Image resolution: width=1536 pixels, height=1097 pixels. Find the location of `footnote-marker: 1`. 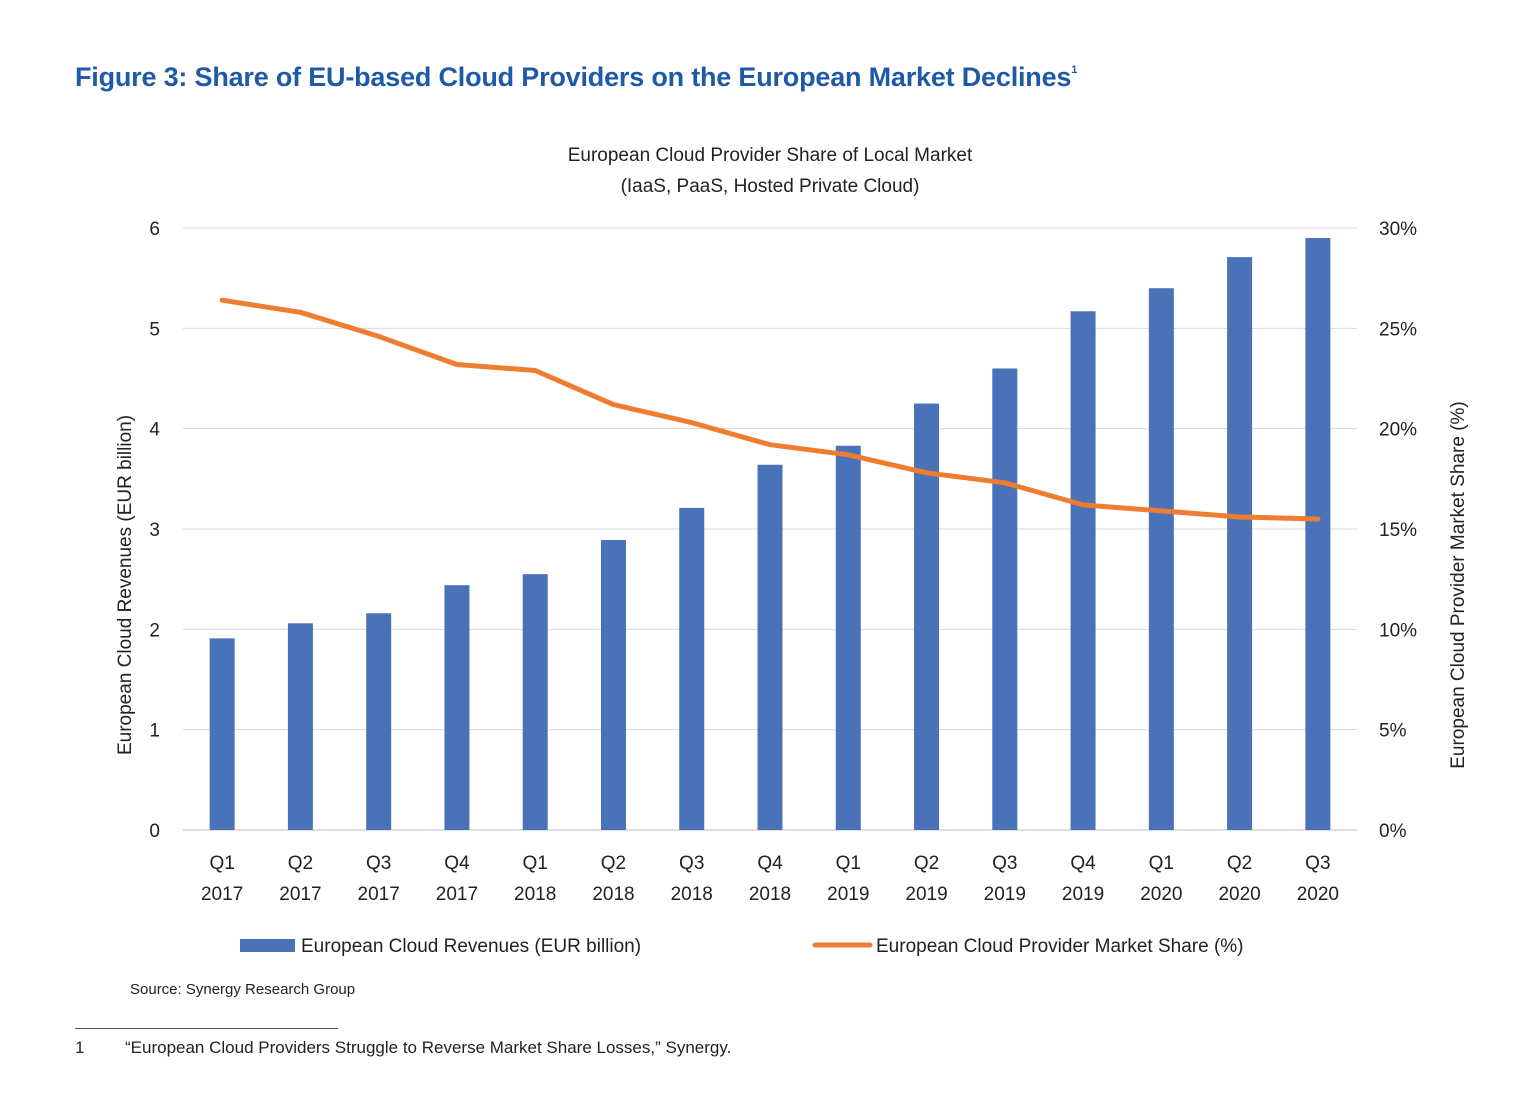

footnote-marker: 1 is located at coordinates (1074, 70).